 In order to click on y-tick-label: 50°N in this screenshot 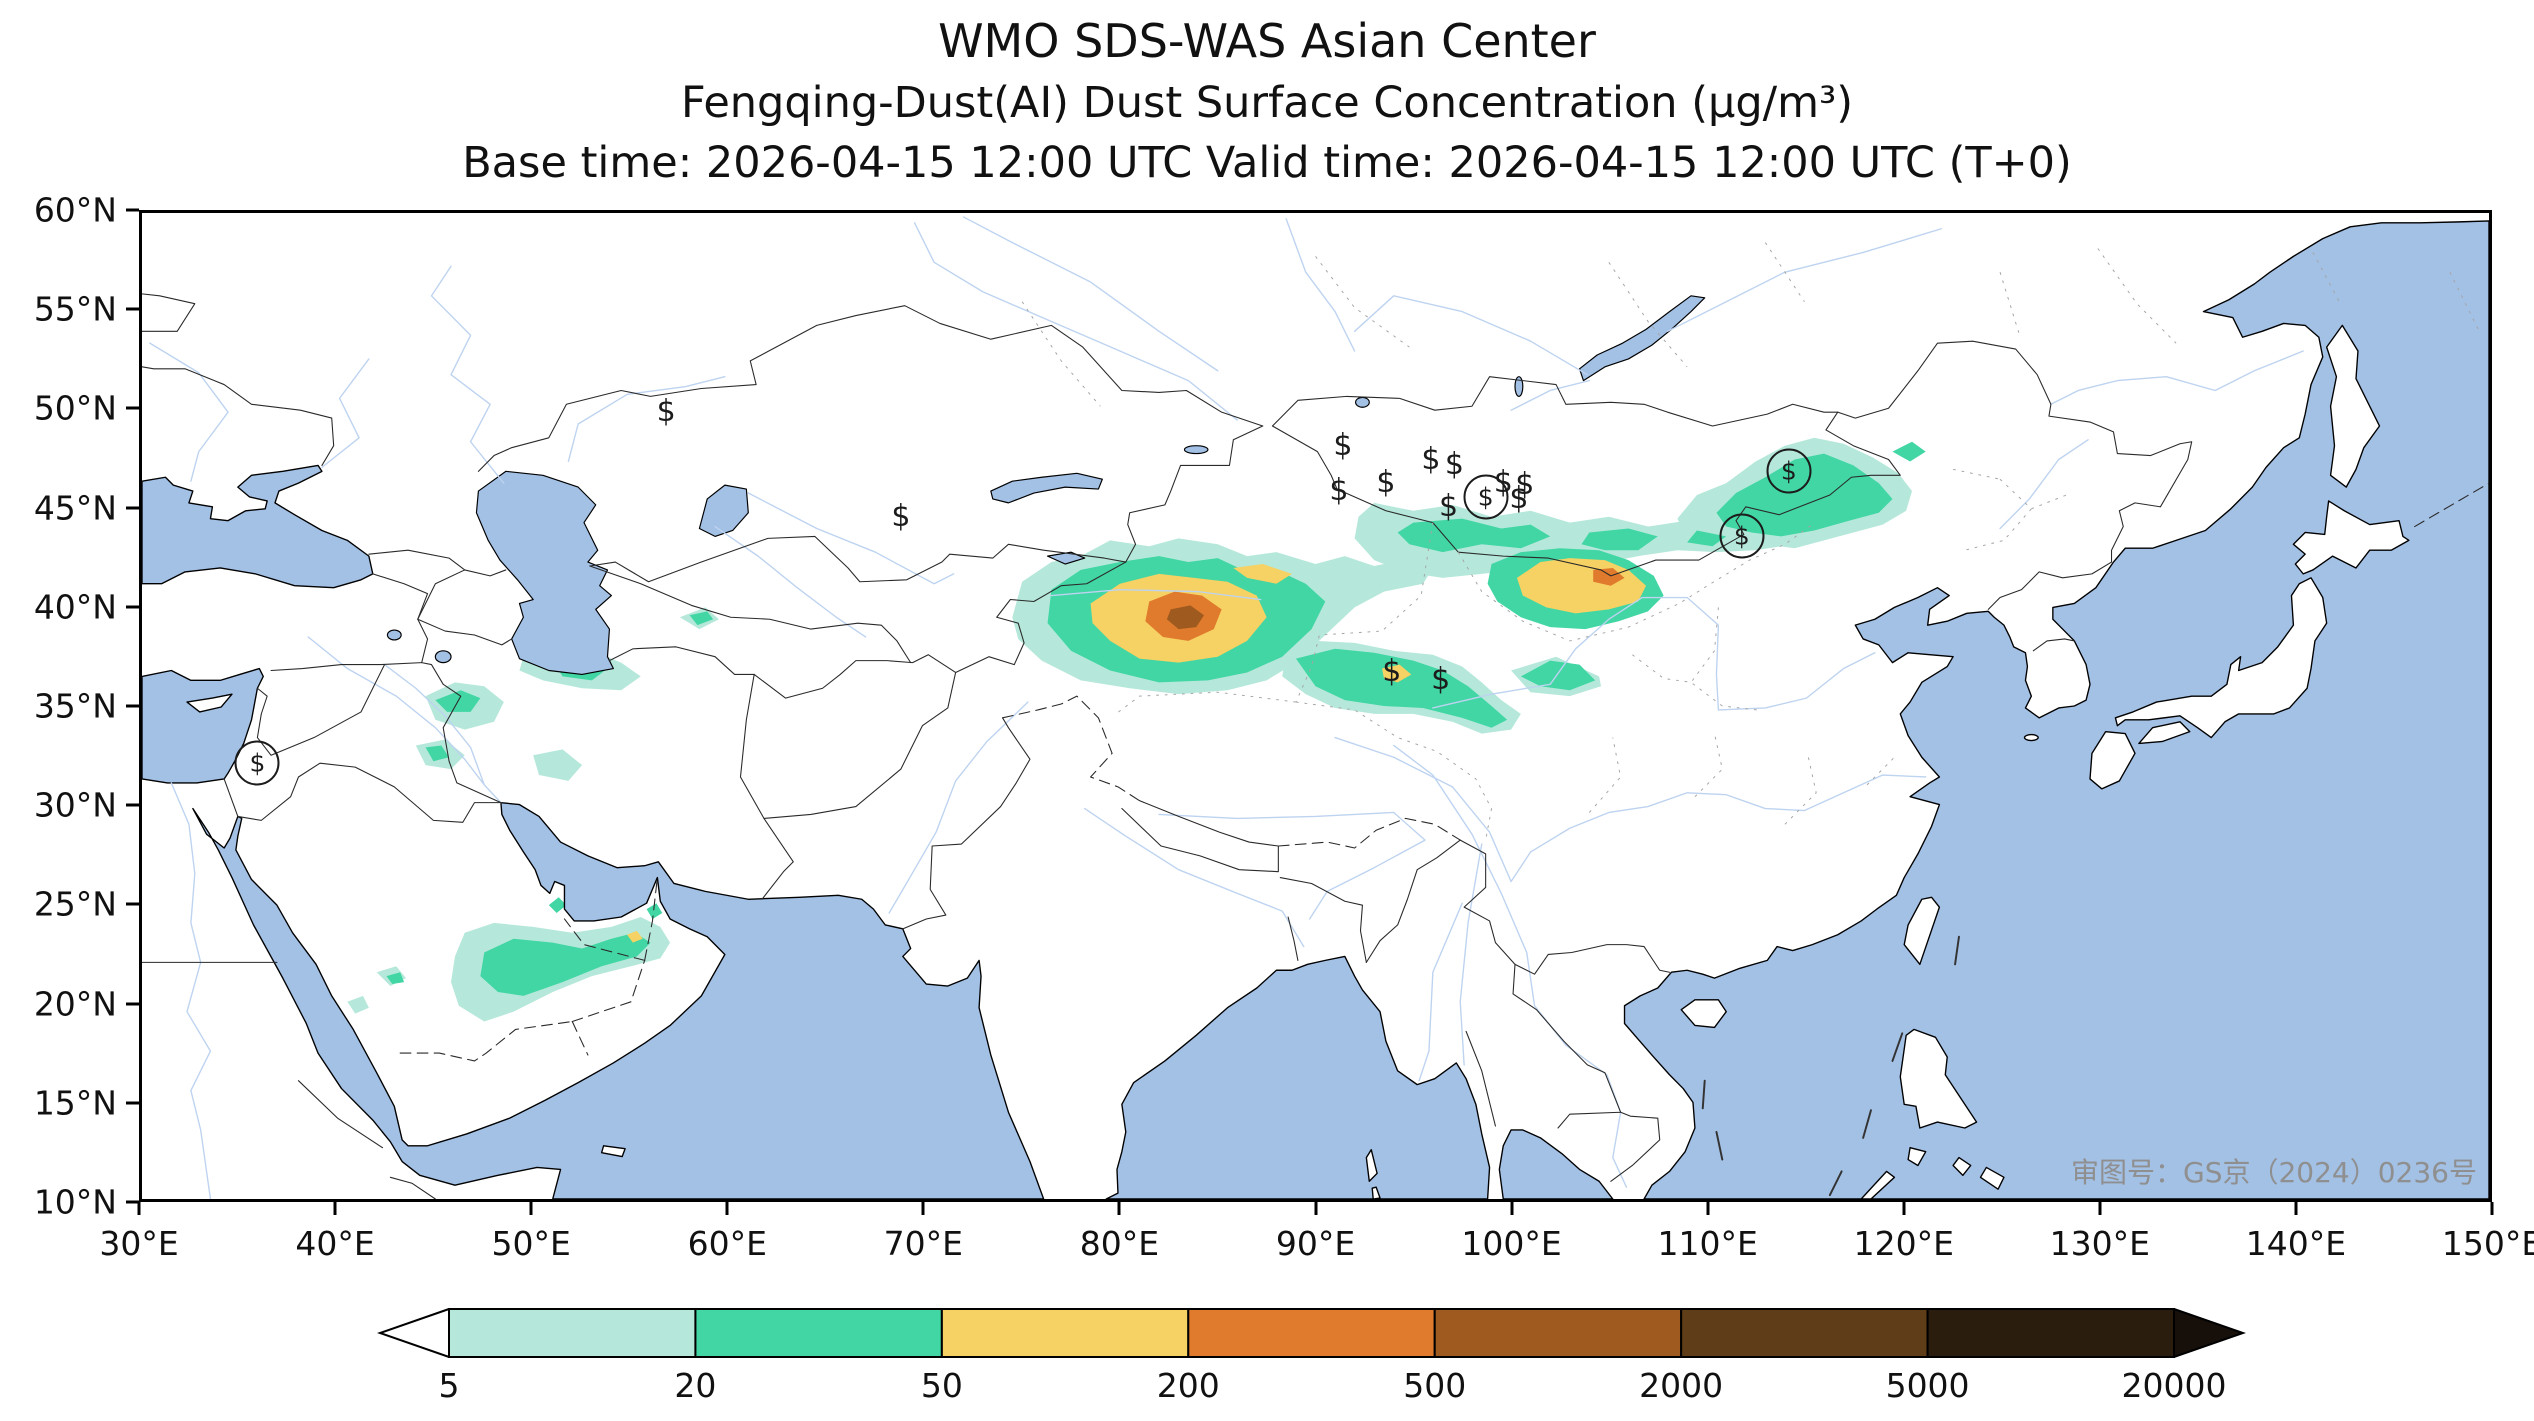, I will do `click(75, 408)`.